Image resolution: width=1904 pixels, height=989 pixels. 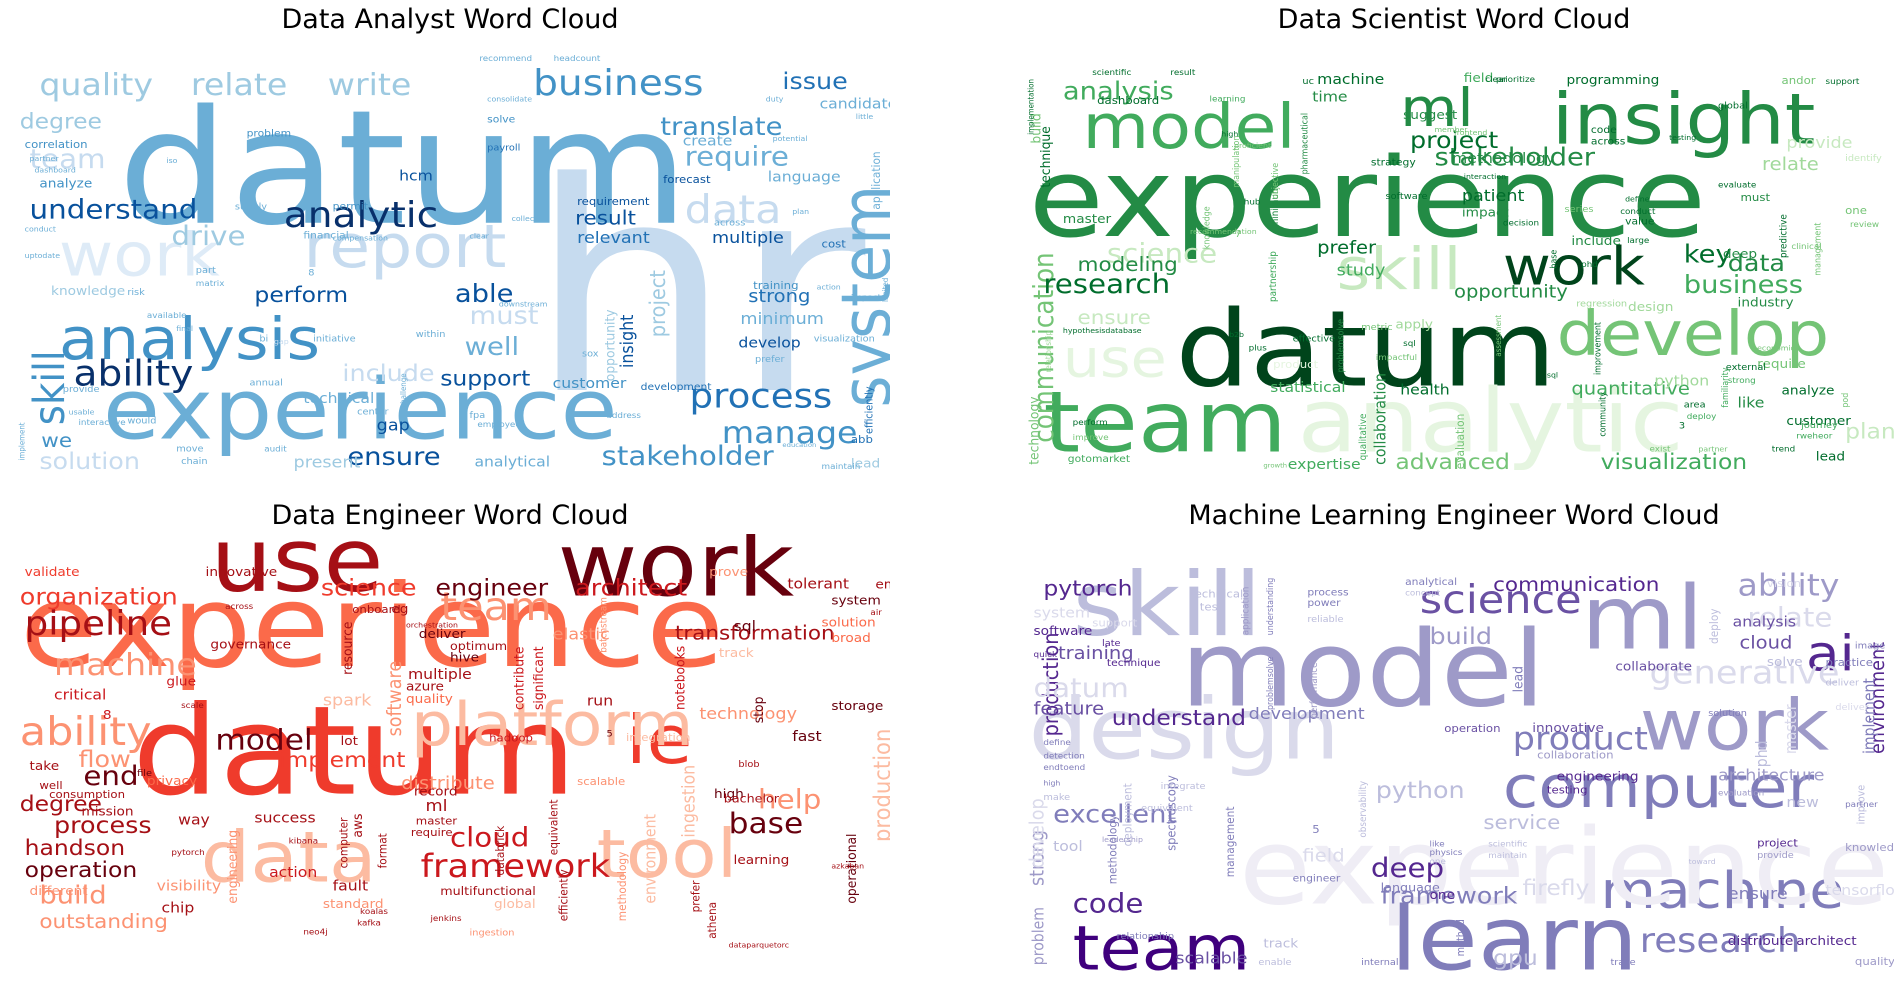 What do you see at coordinates (1682, 426) in the screenshot?
I see `cloud-word: 3` at bounding box center [1682, 426].